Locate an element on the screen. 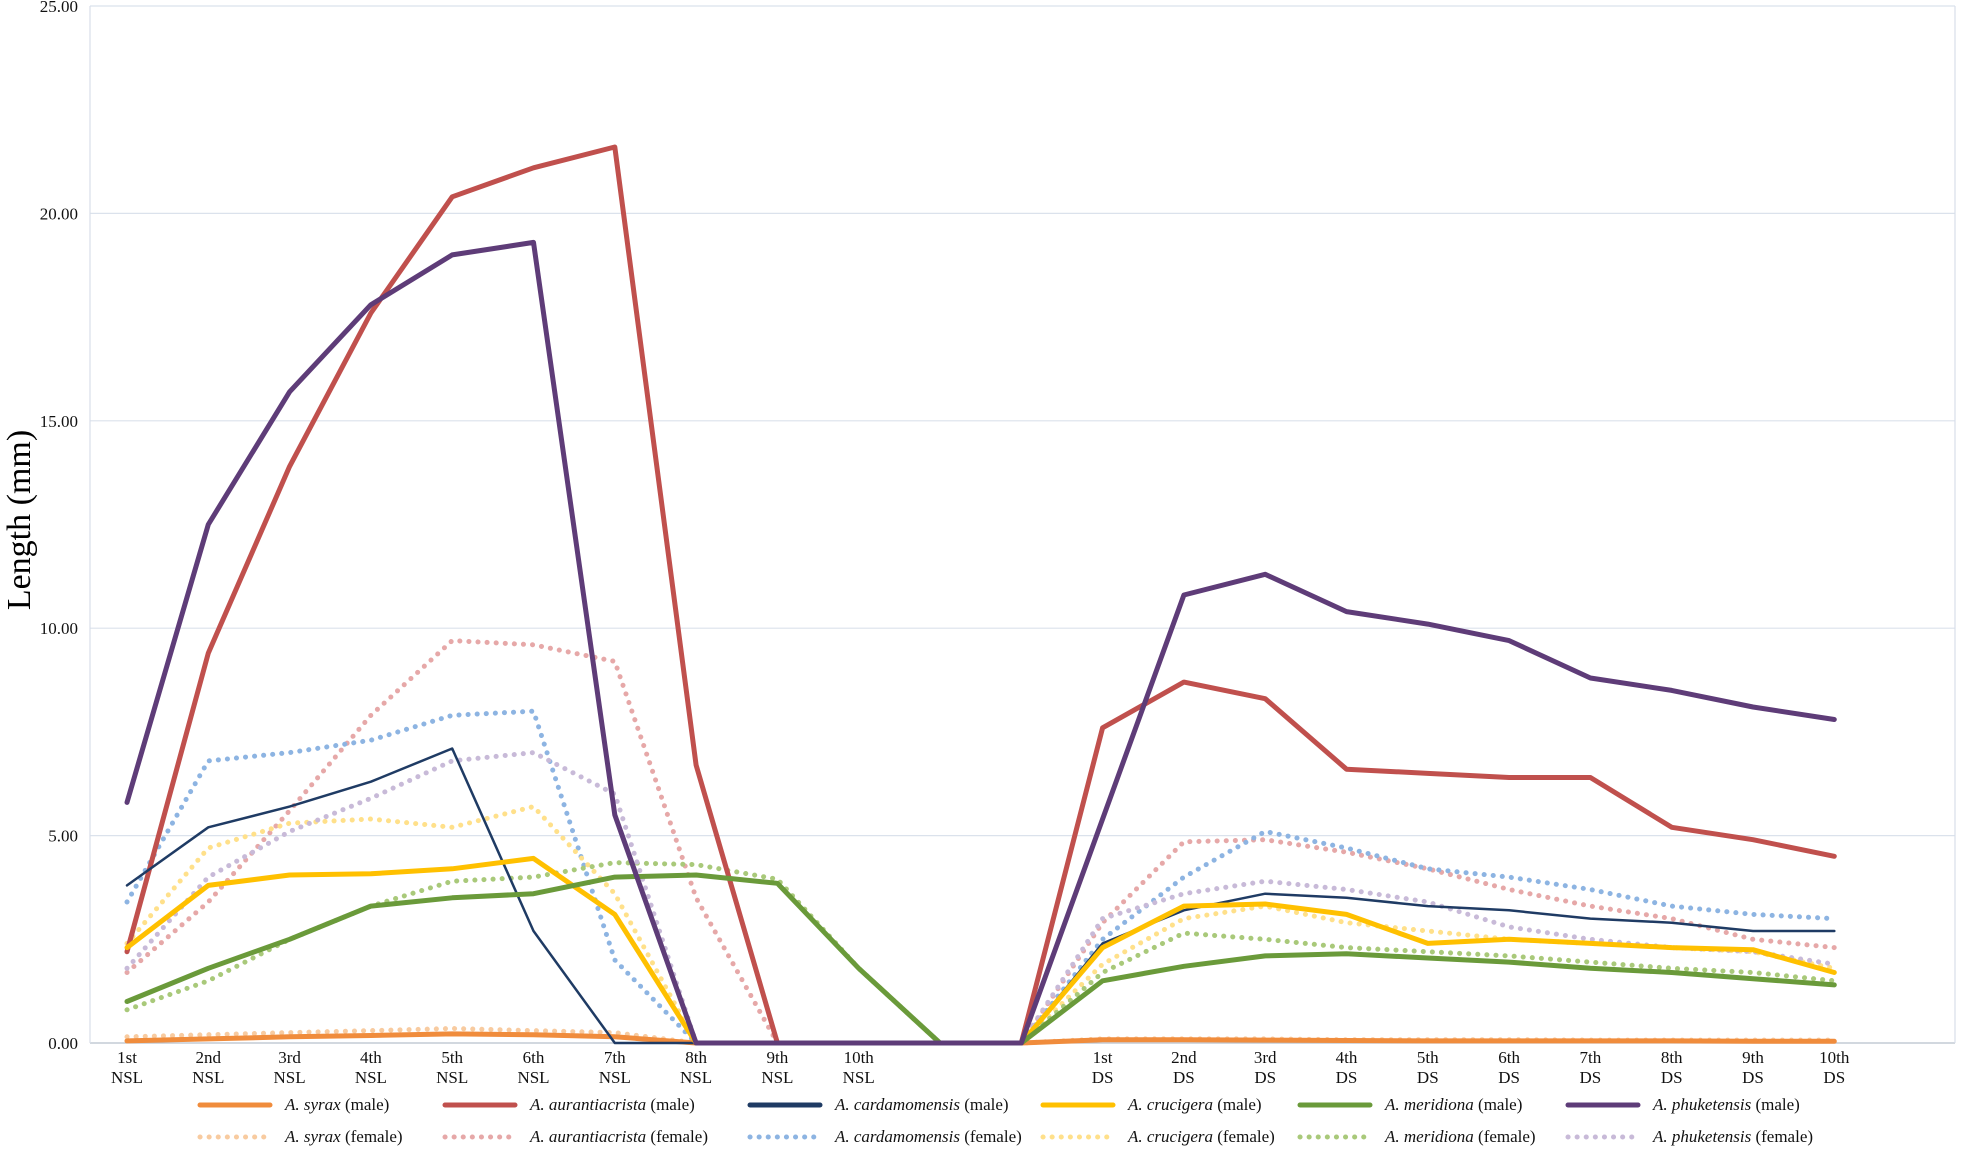 Image resolution: width=1965 pixels, height=1154 pixels. y-tick-label: 25.00 is located at coordinates (59, 8).